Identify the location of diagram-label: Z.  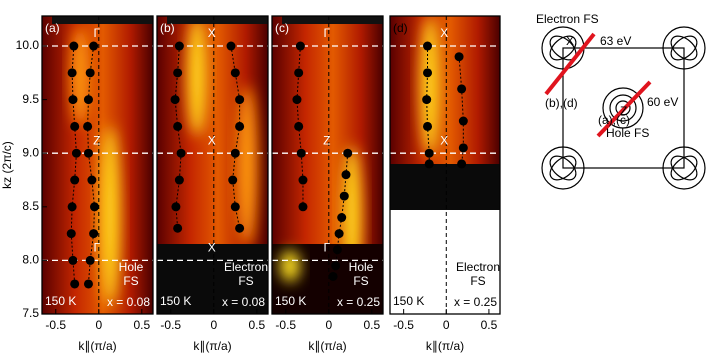
(623, 111).